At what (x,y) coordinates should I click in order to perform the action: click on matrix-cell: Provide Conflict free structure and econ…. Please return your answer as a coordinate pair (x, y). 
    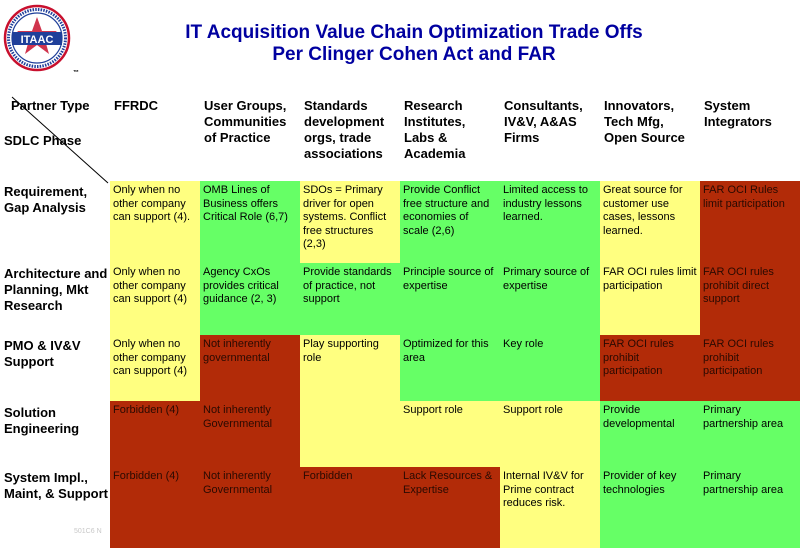
    Looking at the image, I should click on (450, 222).